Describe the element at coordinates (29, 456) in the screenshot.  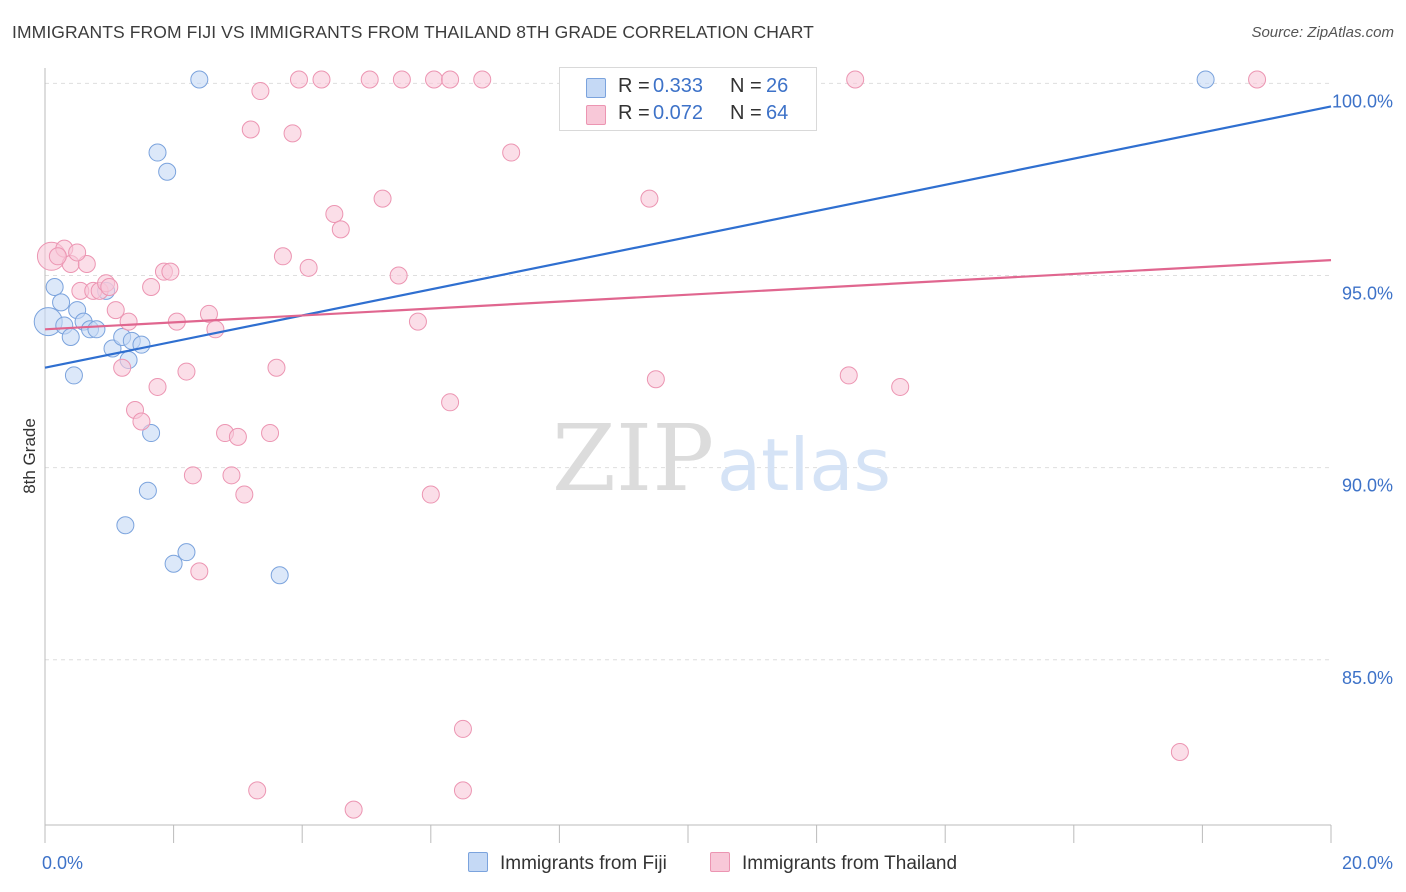
I see `y-axis-title: 8th Grade` at that location.